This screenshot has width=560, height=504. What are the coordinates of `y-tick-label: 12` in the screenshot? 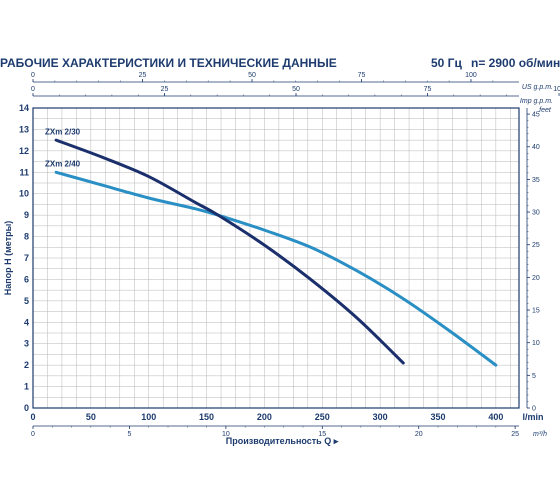 It's located at (24, 151).